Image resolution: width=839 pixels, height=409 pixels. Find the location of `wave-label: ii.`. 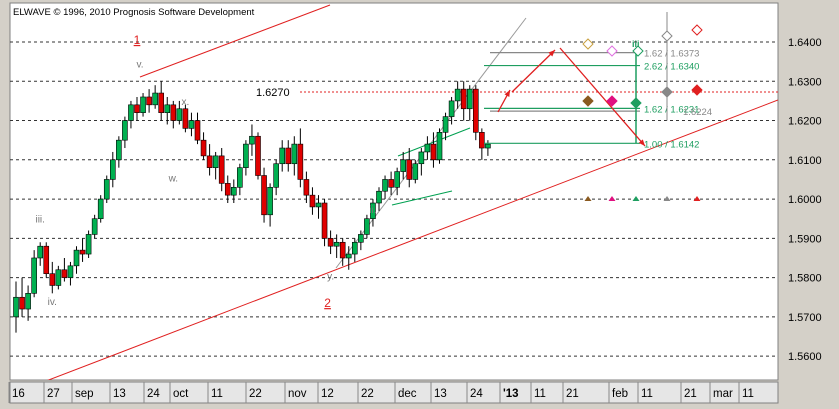

wave-label: ii. is located at coordinates (372, 210).